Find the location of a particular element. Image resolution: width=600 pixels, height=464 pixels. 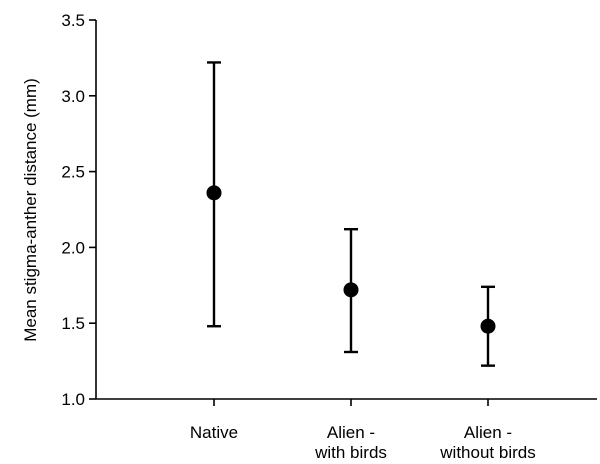

y-ticks: 1.0 1.5 2.0 2.5 3.0 3.5 is located at coordinates (78, 210).